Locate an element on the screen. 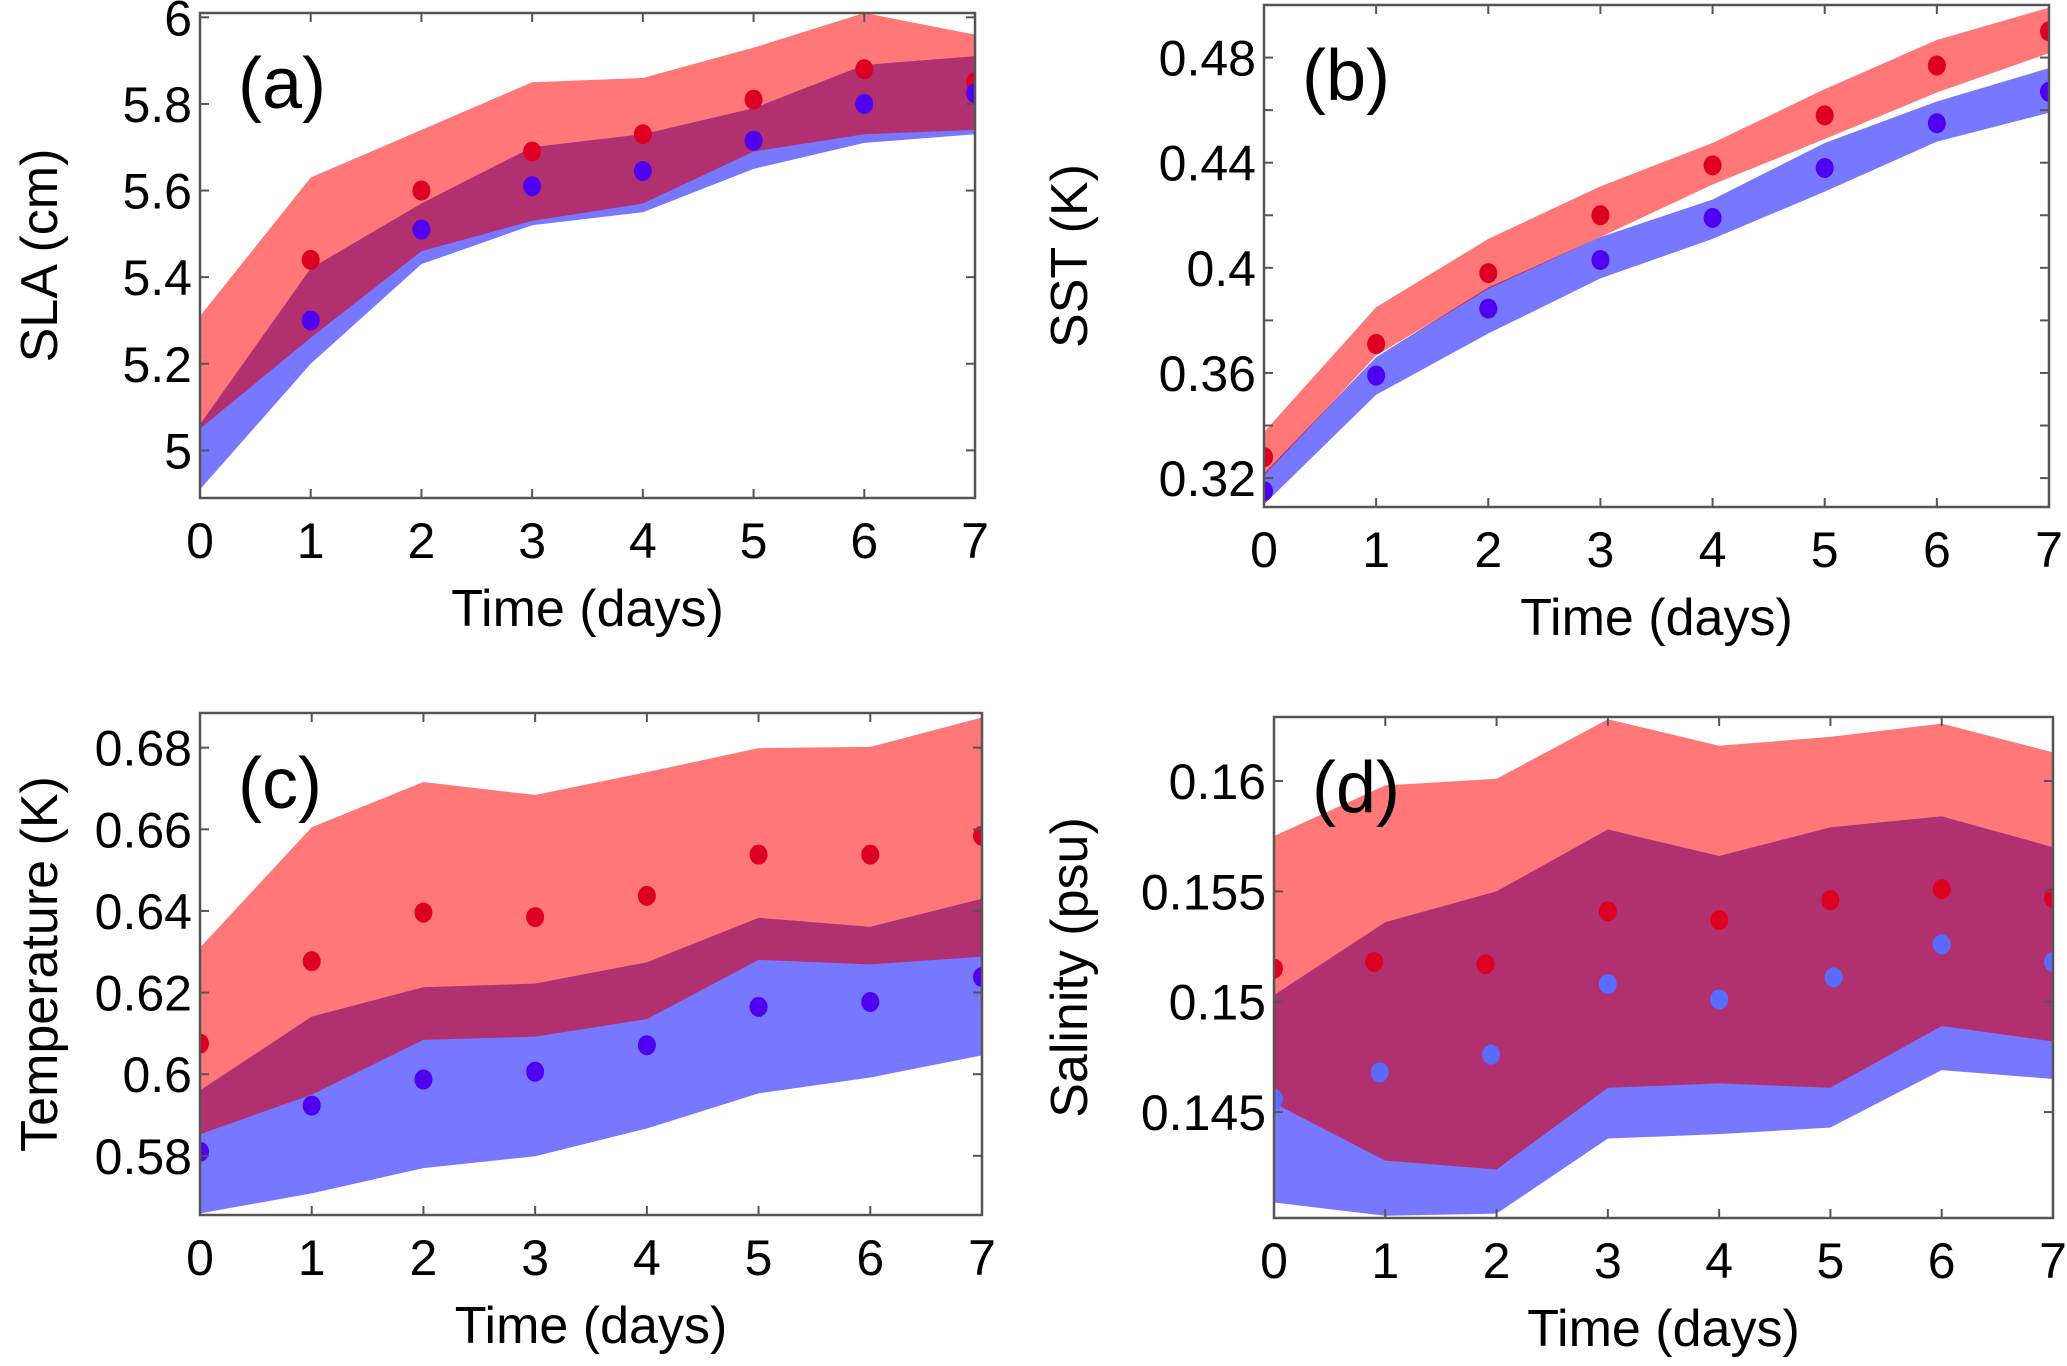  y-axis-label: Salinity (psu) is located at coordinates (1070, 967).